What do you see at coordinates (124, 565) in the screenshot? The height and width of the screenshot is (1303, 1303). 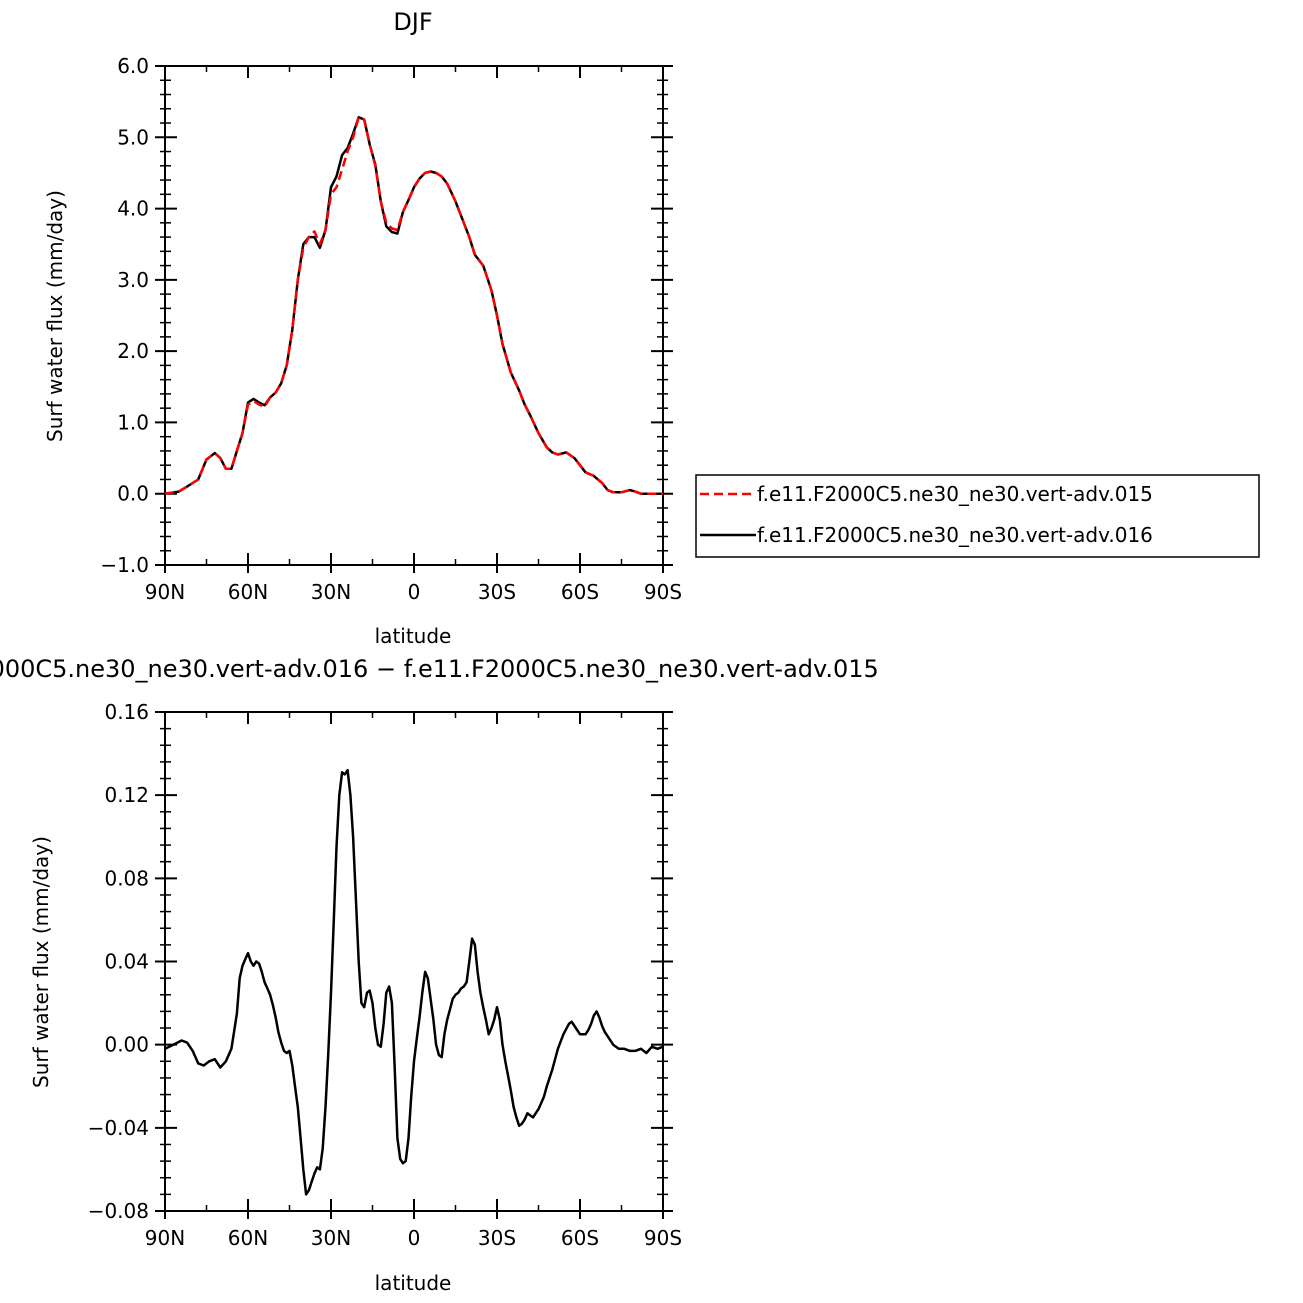 I see `y-tick-label: −1.0` at bounding box center [124, 565].